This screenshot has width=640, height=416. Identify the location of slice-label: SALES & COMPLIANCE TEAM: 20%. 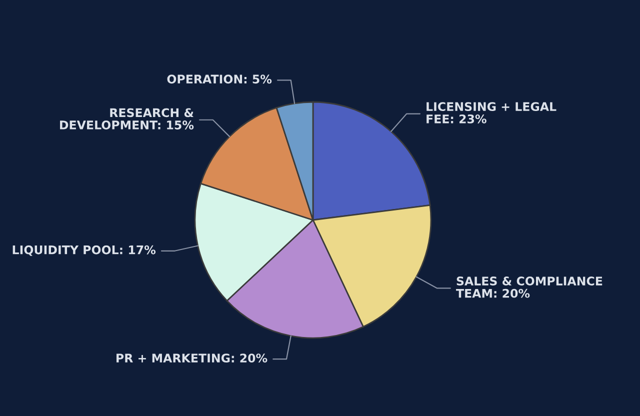
(529, 287).